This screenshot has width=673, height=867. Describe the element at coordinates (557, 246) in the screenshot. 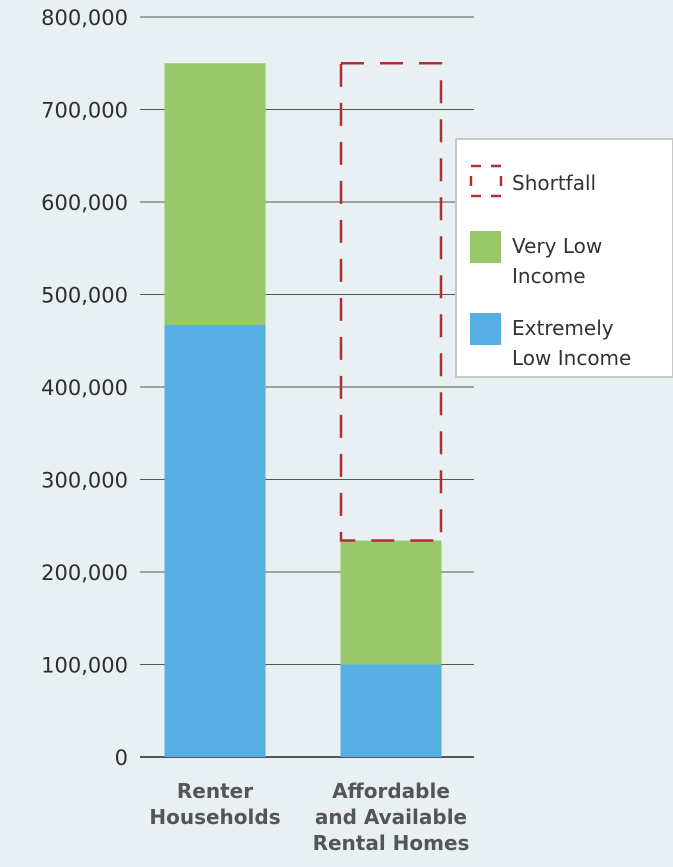

I see `legend-item-label: Very Low` at that location.